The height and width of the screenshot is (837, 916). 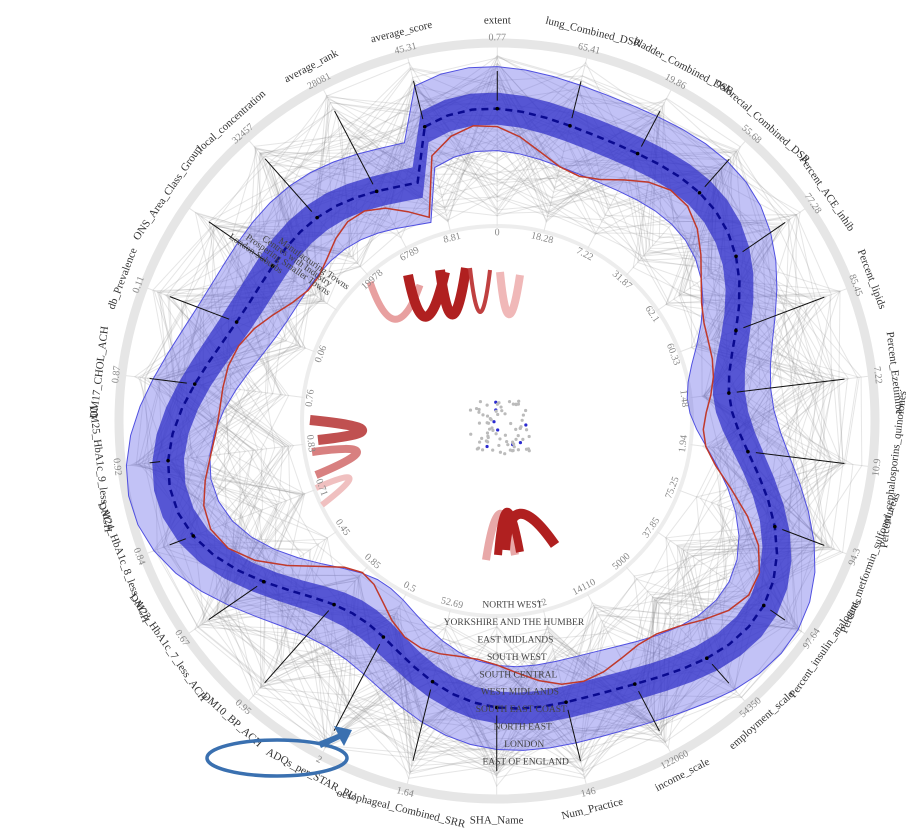 I want to click on center-histograms, so click(x=434, y=414).